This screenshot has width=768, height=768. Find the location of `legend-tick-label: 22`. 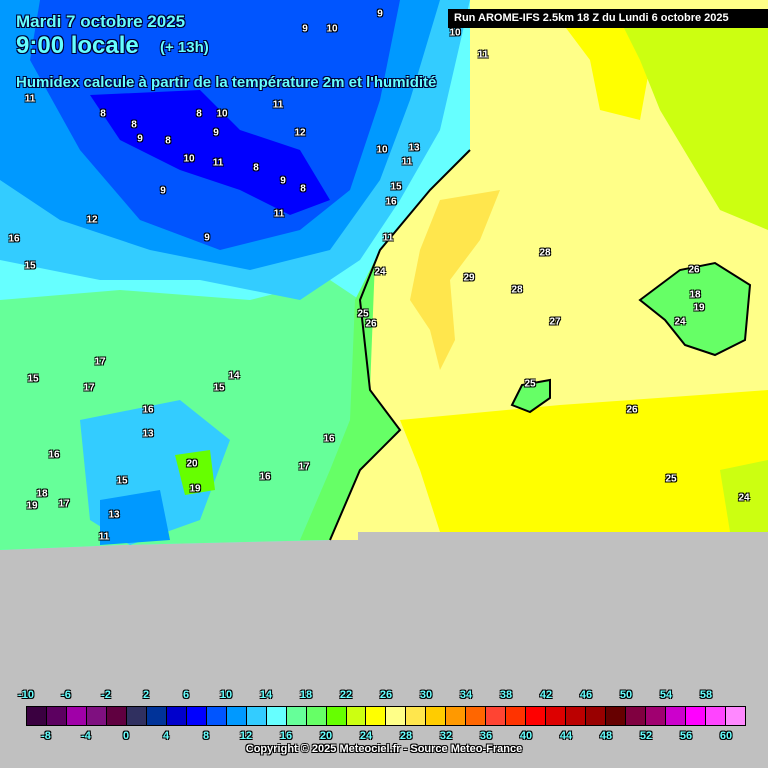

legend-tick-label: 22 is located at coordinates (346, 695).